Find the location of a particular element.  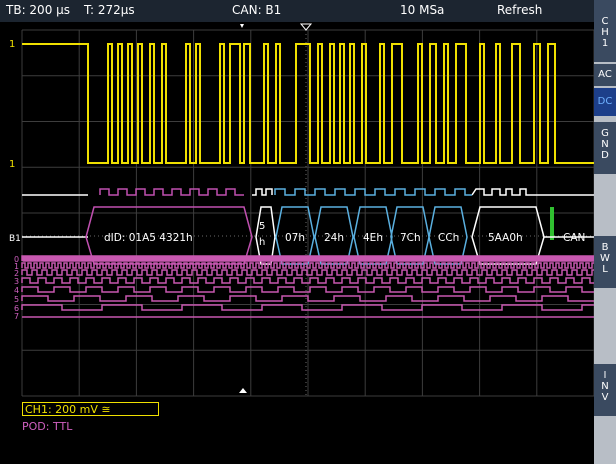

ch1-marker: 1 is located at coordinates (12, 44).